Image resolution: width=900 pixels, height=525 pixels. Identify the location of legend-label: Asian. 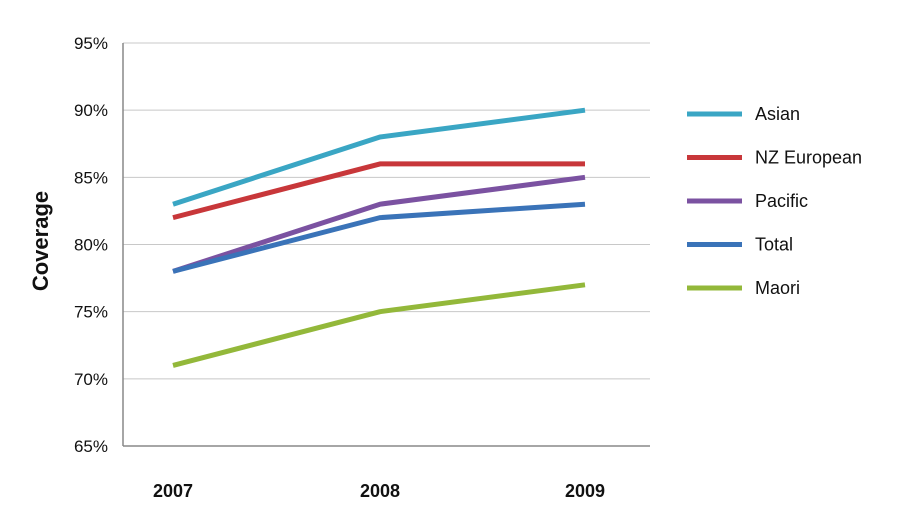
(777, 114).